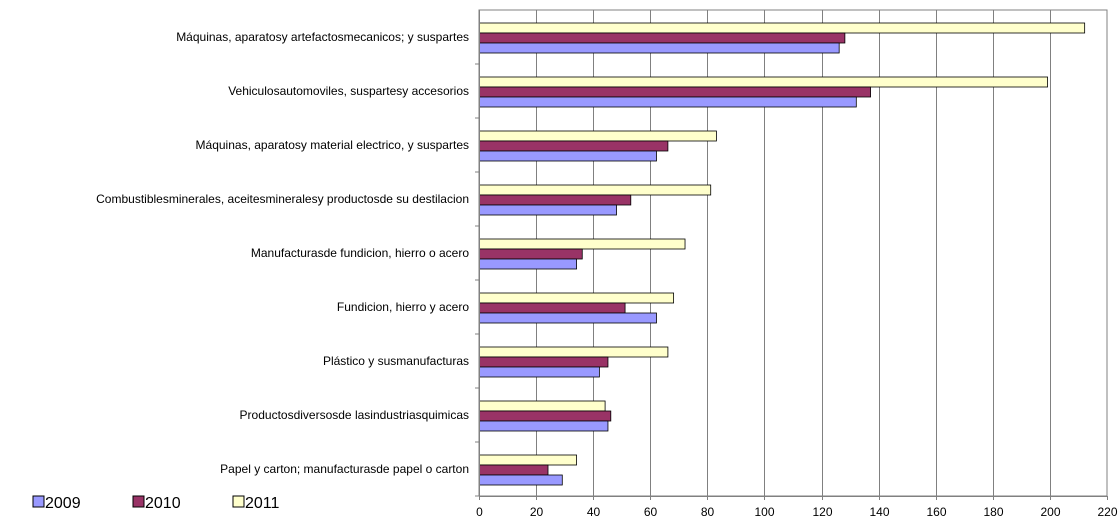 The image size is (1120, 521). Describe the element at coordinates (537, 512) in the screenshot. I see `x-tick-label: 20` at that location.